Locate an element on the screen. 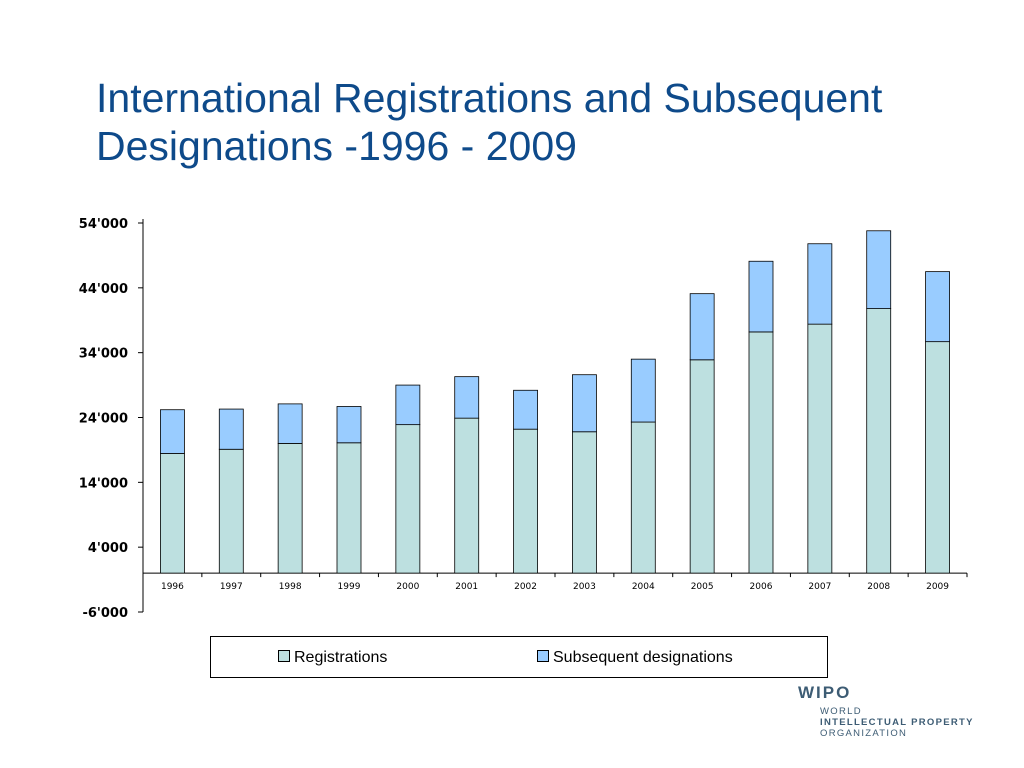 The height and width of the screenshot is (768, 1024). x-tick-label: 2002 is located at coordinates (525, 587).